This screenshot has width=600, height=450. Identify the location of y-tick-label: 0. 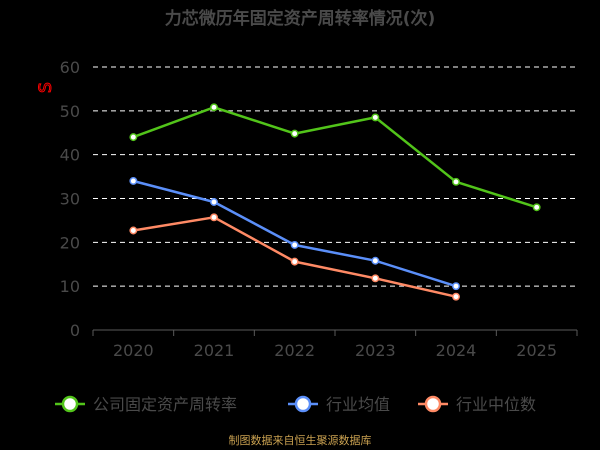
(75, 330).